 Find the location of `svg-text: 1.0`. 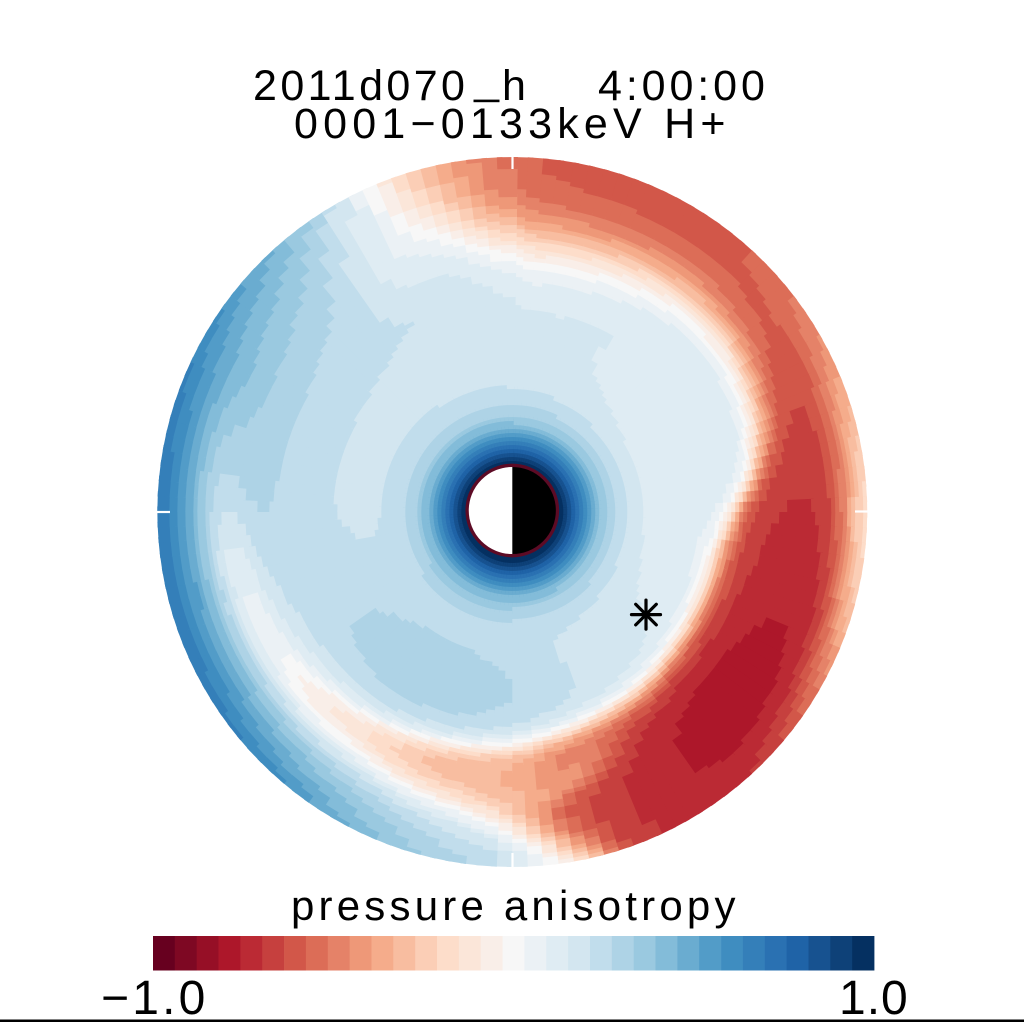

svg-text: 1.0 is located at coordinates (874, 998).